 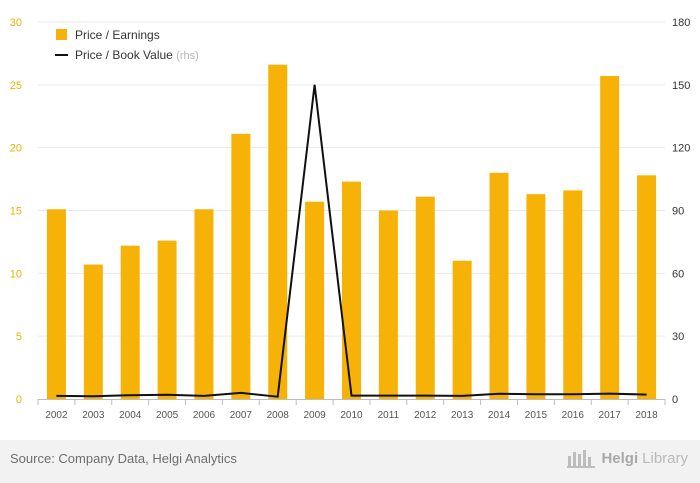 What do you see at coordinates (681, 23) in the screenshot?
I see `y-right-tick-label: 180` at bounding box center [681, 23].